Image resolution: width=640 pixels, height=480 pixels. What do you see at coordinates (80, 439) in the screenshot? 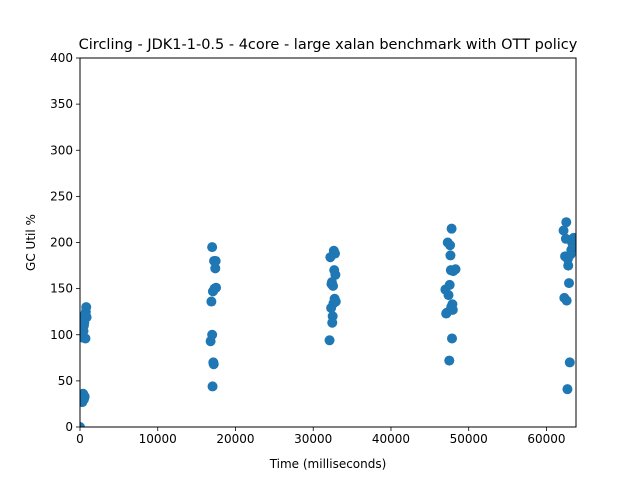
I see `x-tick-label: 0` at bounding box center [80, 439].